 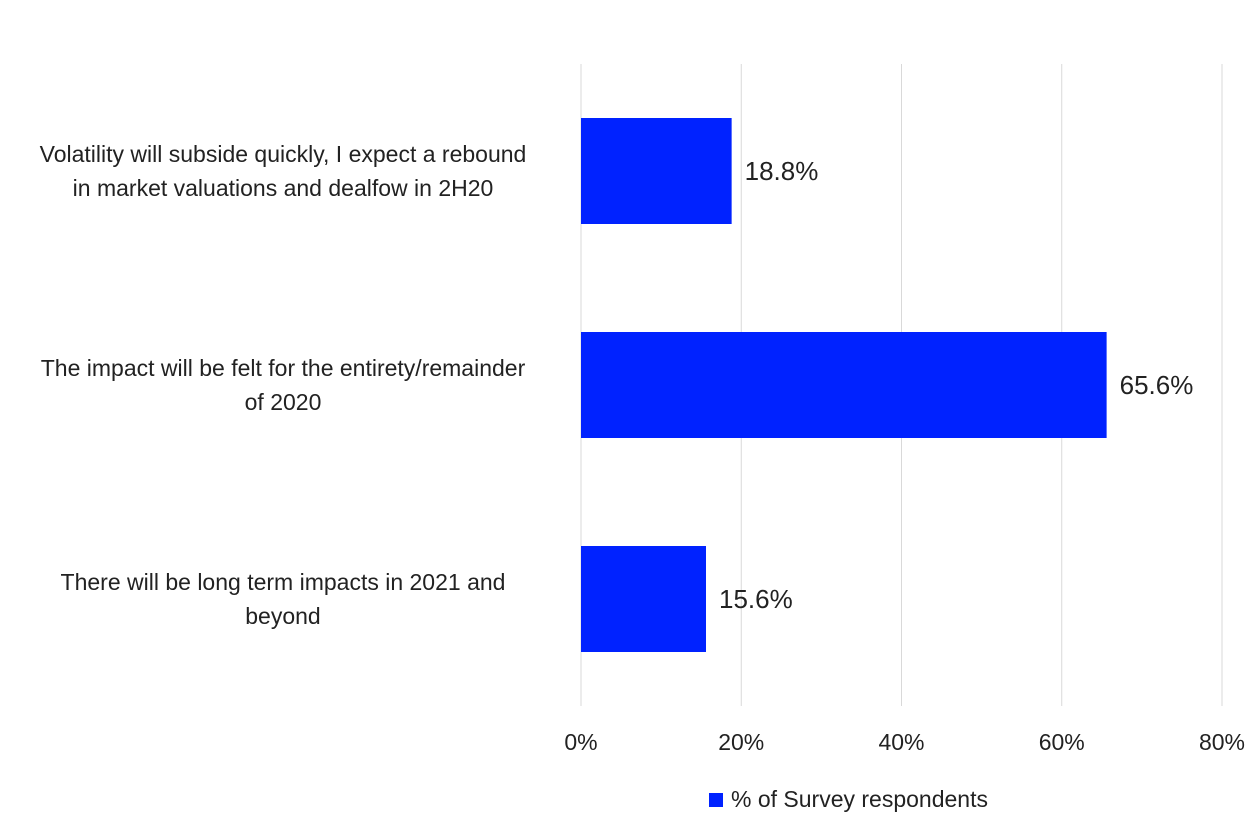 What do you see at coordinates (282, 616) in the screenshot?
I see `category-label-2-line-1: beyond` at bounding box center [282, 616].